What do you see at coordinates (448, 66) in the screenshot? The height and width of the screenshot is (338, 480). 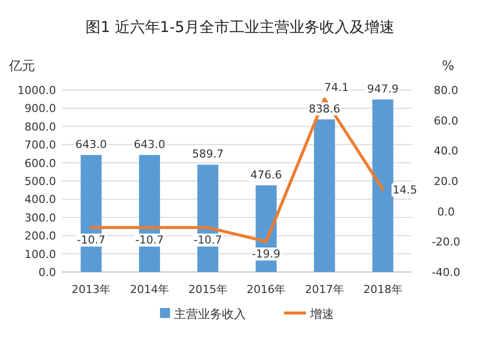 I see `y2-axis-title: %` at bounding box center [448, 66].